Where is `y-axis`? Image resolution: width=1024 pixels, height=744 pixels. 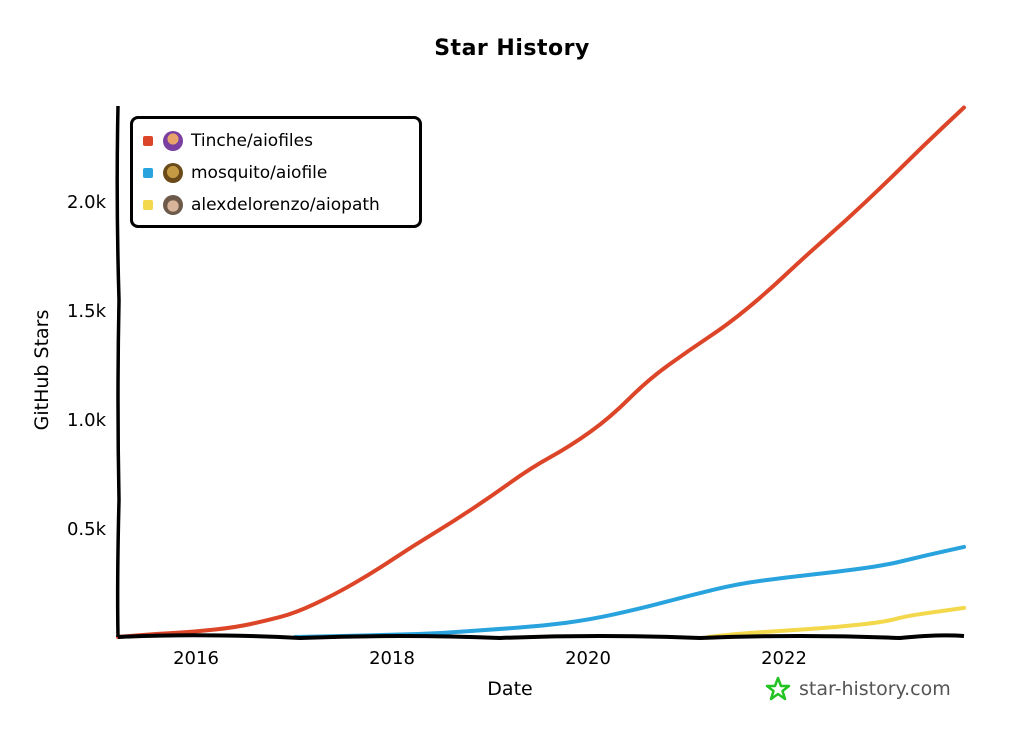 y-axis is located at coordinates (118, 371).